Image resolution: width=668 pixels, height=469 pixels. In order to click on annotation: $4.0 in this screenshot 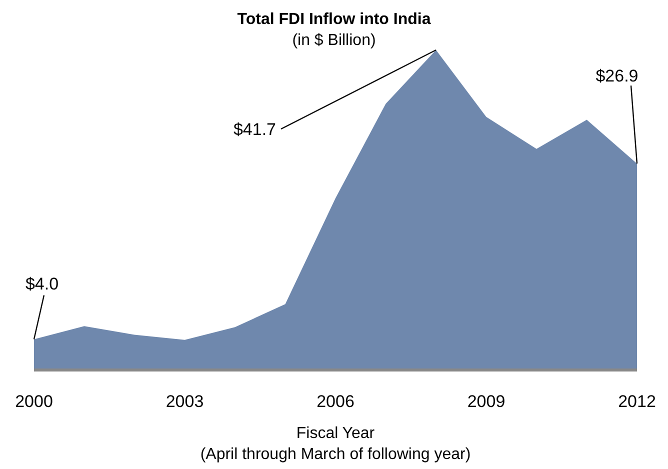, I will do `click(42, 284)`.